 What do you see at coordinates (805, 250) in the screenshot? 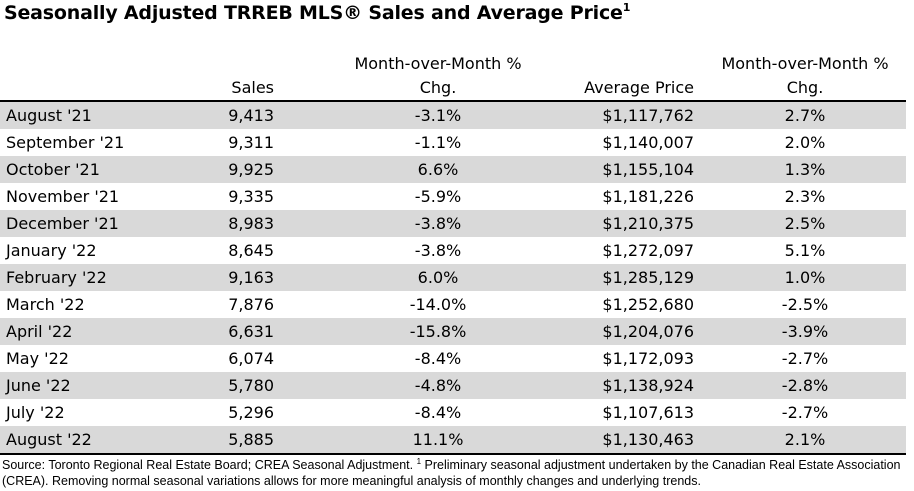
I see `price-mom-cell-value: 5.1%` at bounding box center [805, 250].